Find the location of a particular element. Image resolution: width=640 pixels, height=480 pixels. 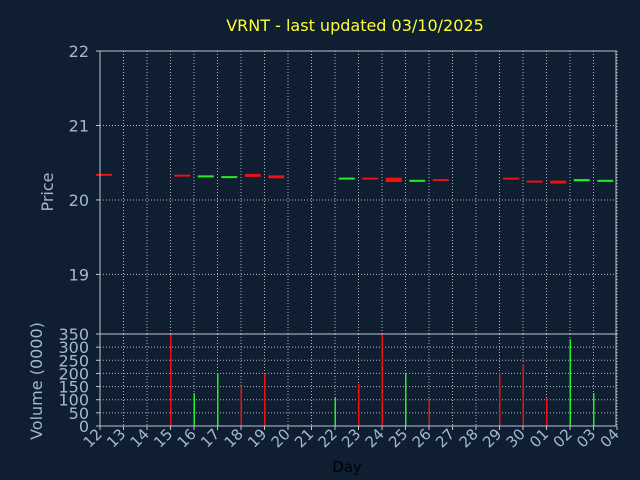

day-tick-label: 16 is located at coordinates (187, 438).